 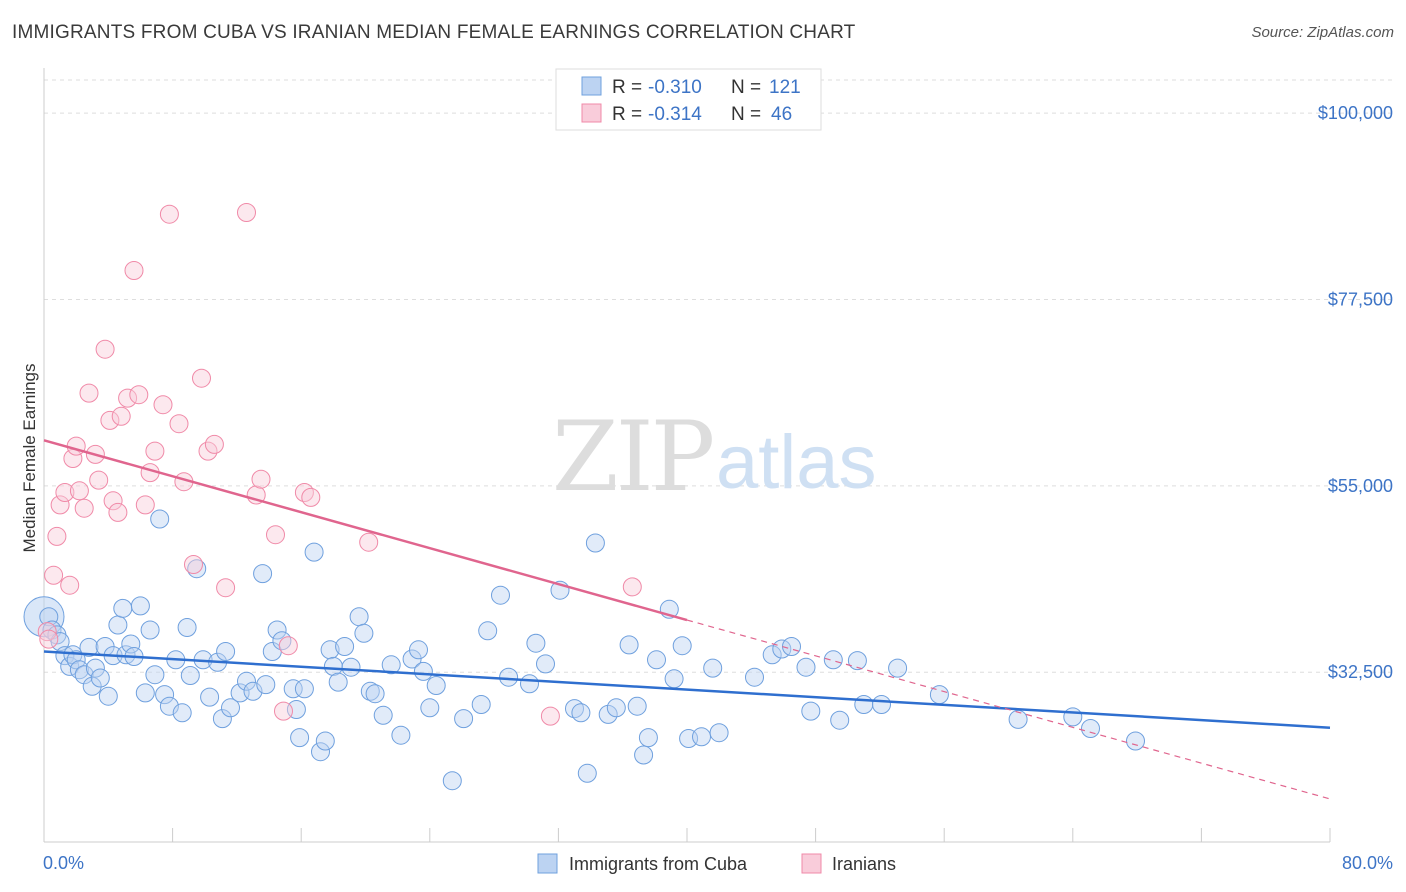 I want to click on legend-r-value-cuba: -0.310, so click(x=675, y=87).